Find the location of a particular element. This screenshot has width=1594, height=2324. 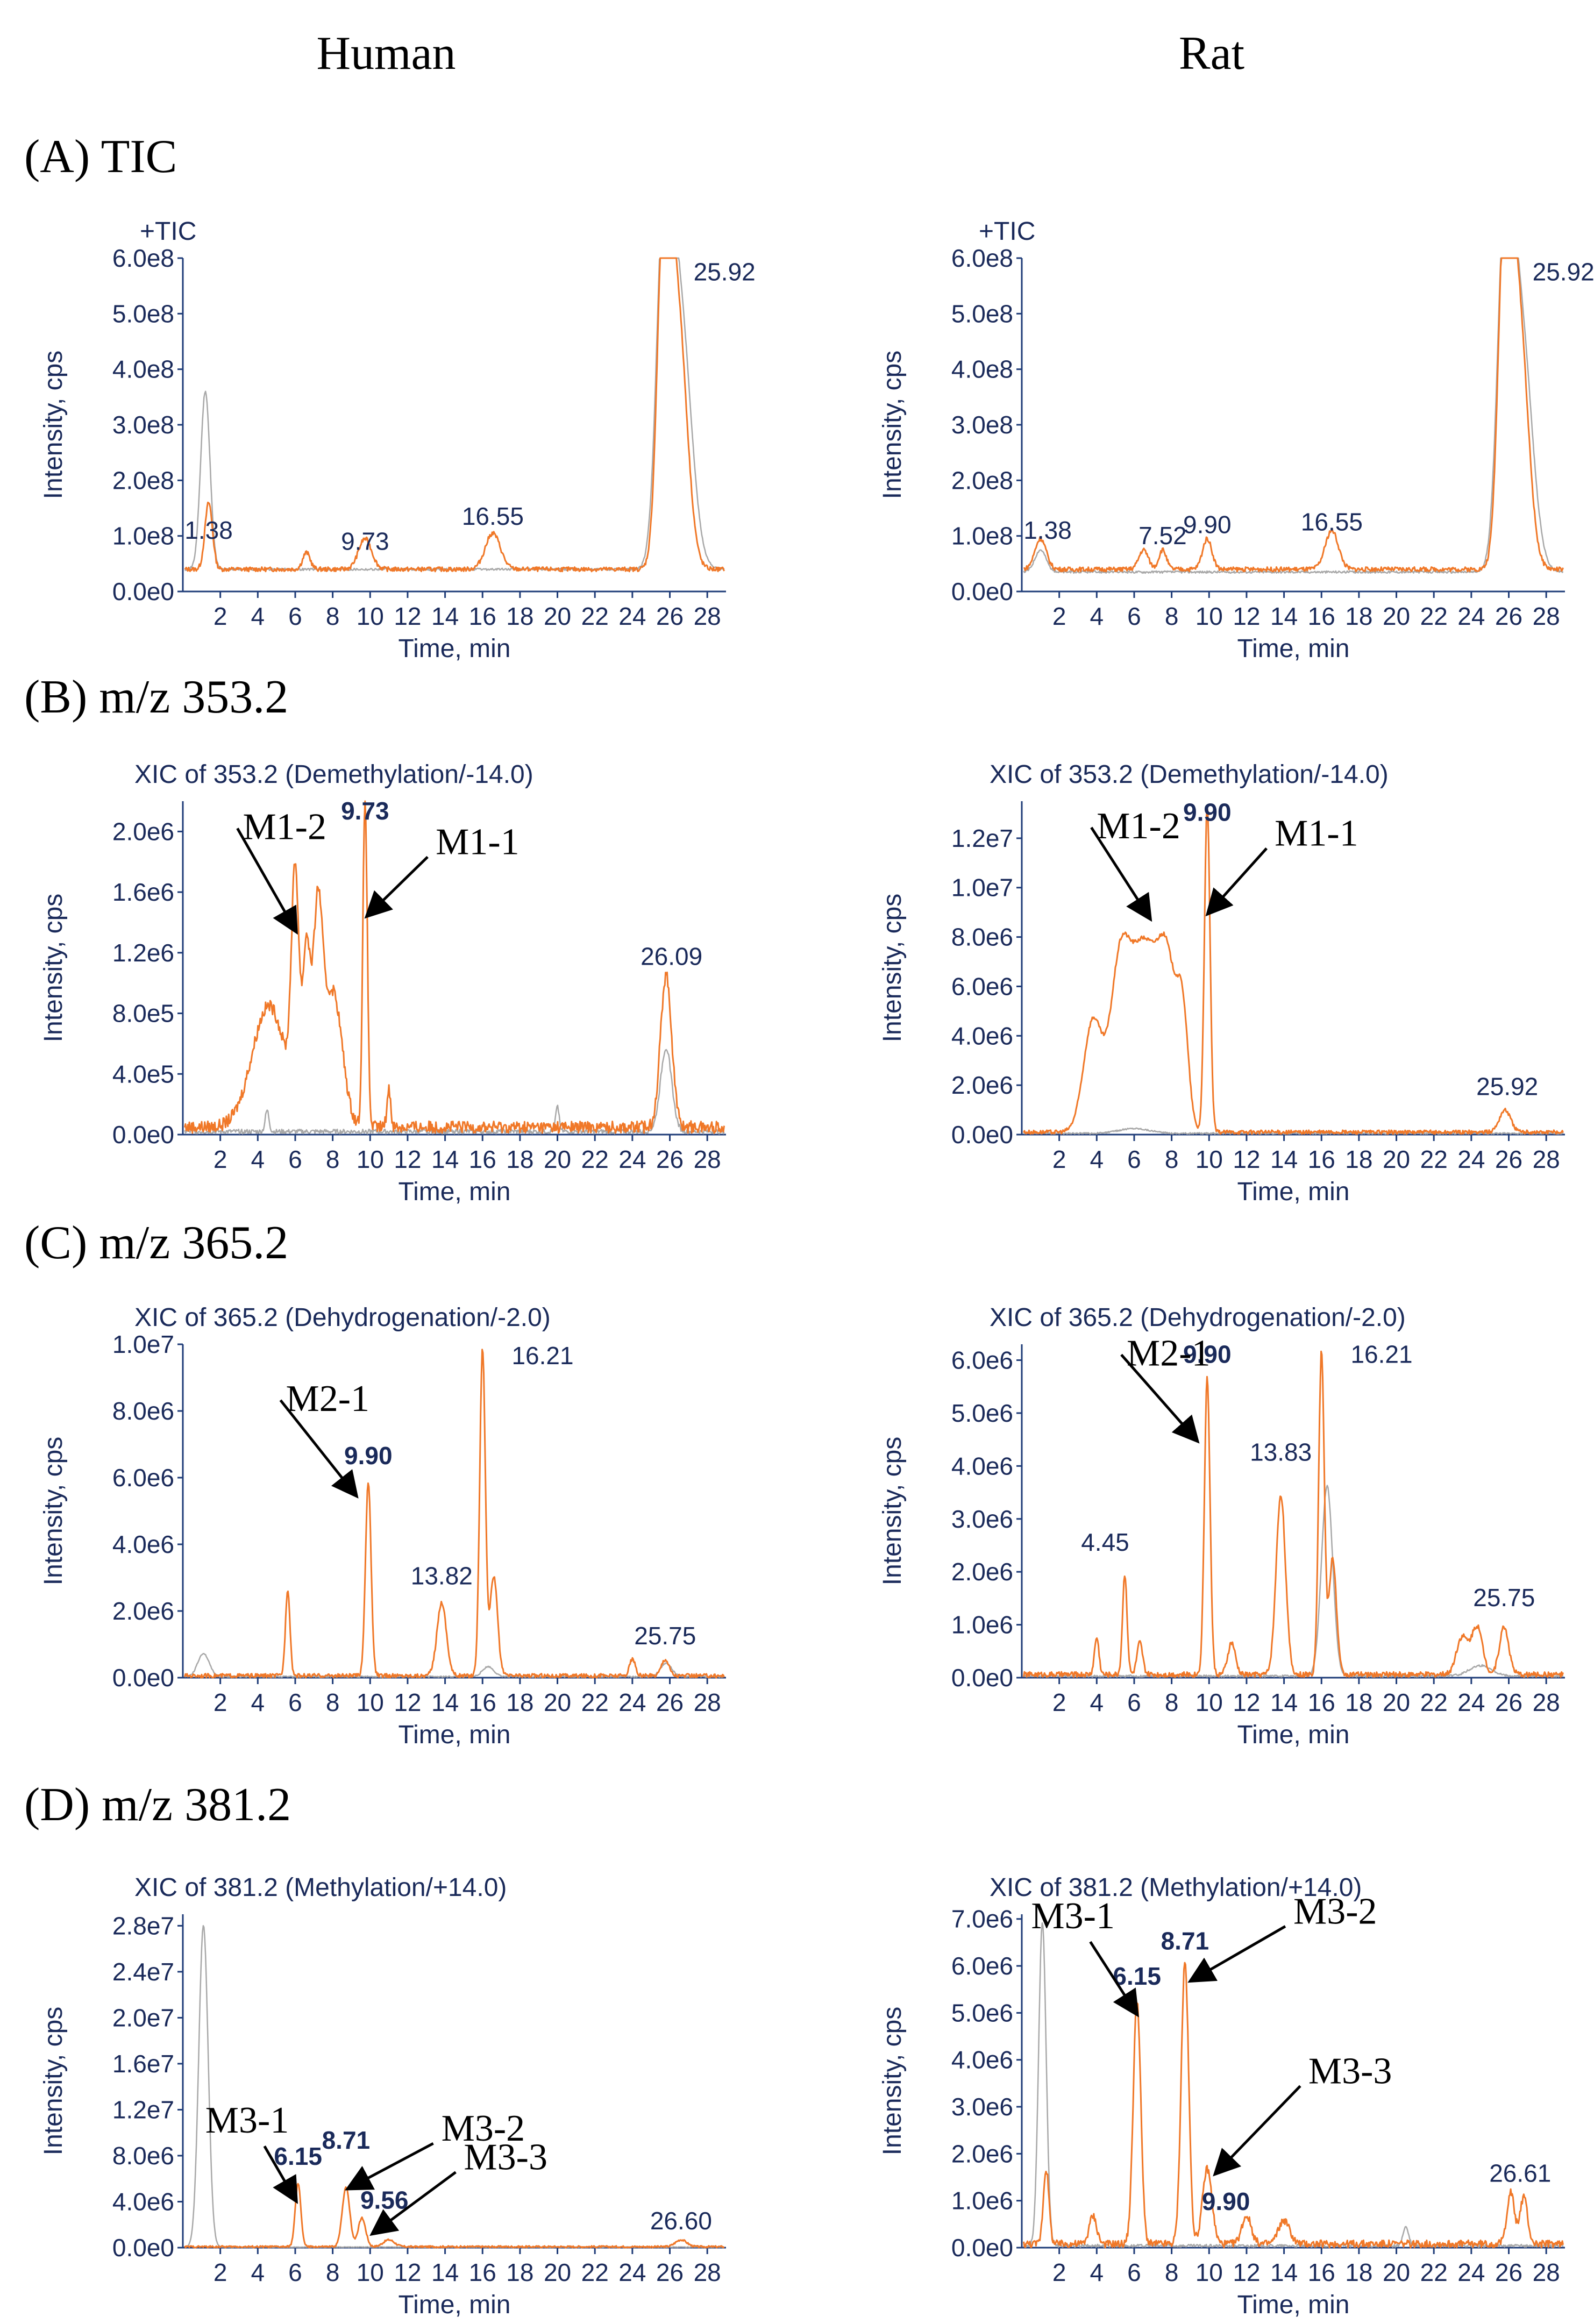

y-tick-label: 3.0e6 is located at coordinates (982, 2107).